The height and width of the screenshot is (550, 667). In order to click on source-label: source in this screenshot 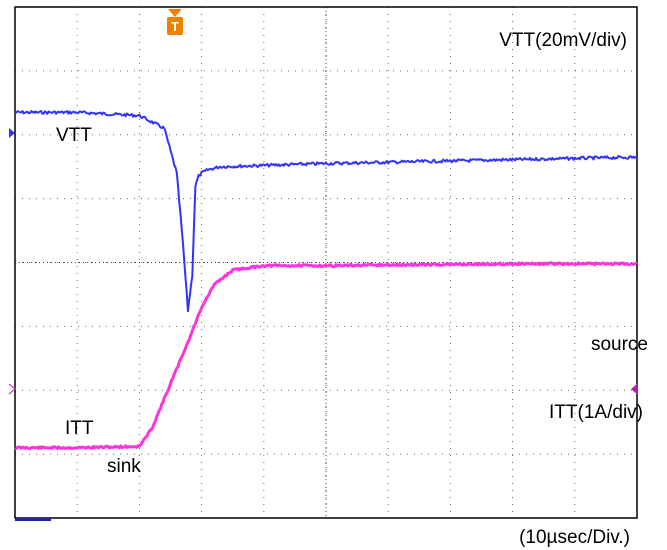, I will do `click(619, 344)`.